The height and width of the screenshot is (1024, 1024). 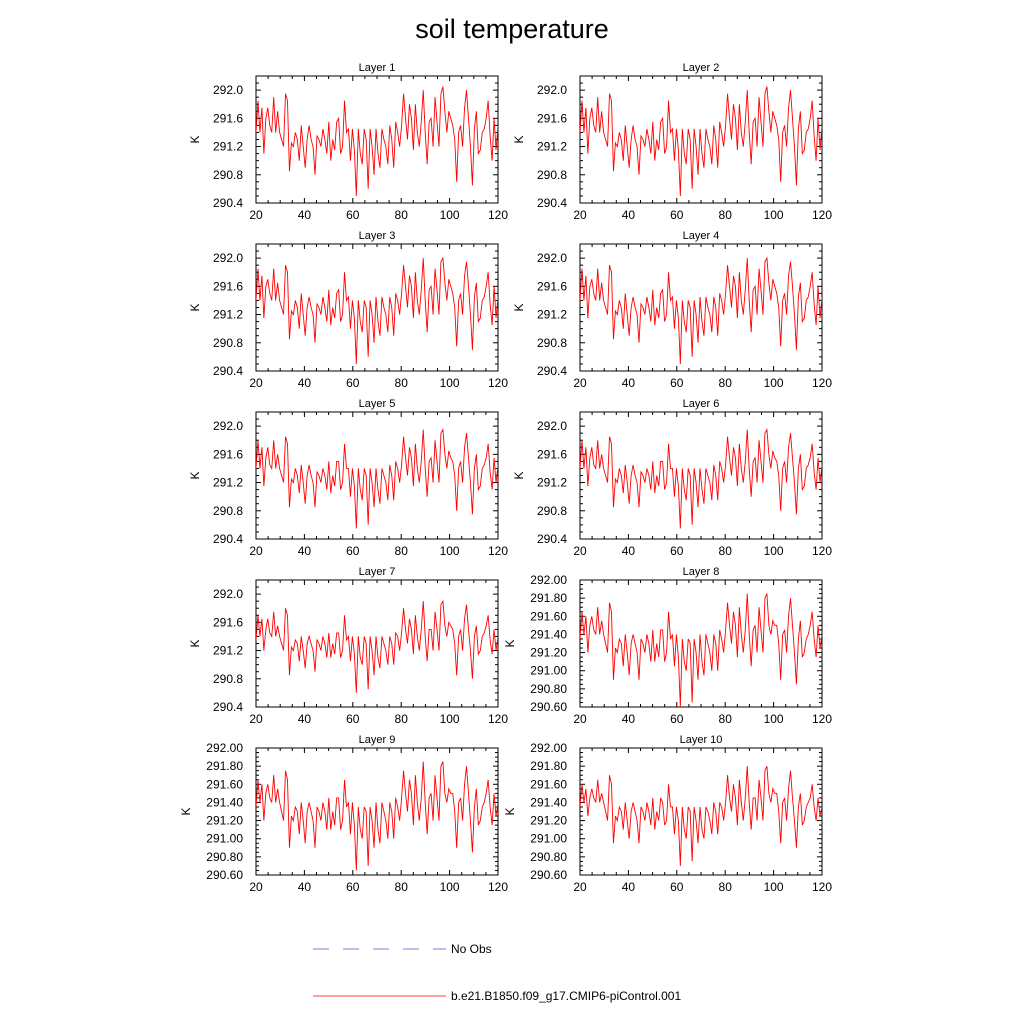 I want to click on y-tick-label: 291.00, so click(x=548, y=839).